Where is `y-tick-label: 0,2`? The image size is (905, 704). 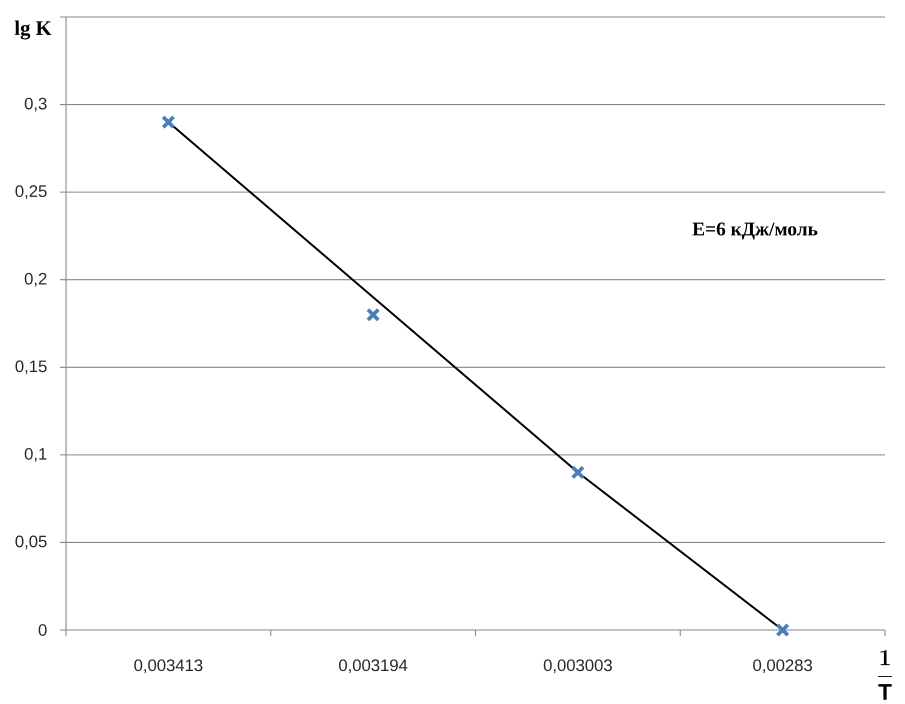 y-tick-label: 0,2 is located at coordinates (35, 279).